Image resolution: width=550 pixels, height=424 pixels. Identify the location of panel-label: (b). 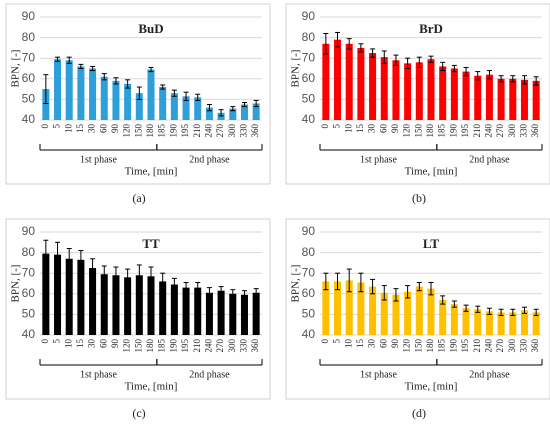
(419, 198).